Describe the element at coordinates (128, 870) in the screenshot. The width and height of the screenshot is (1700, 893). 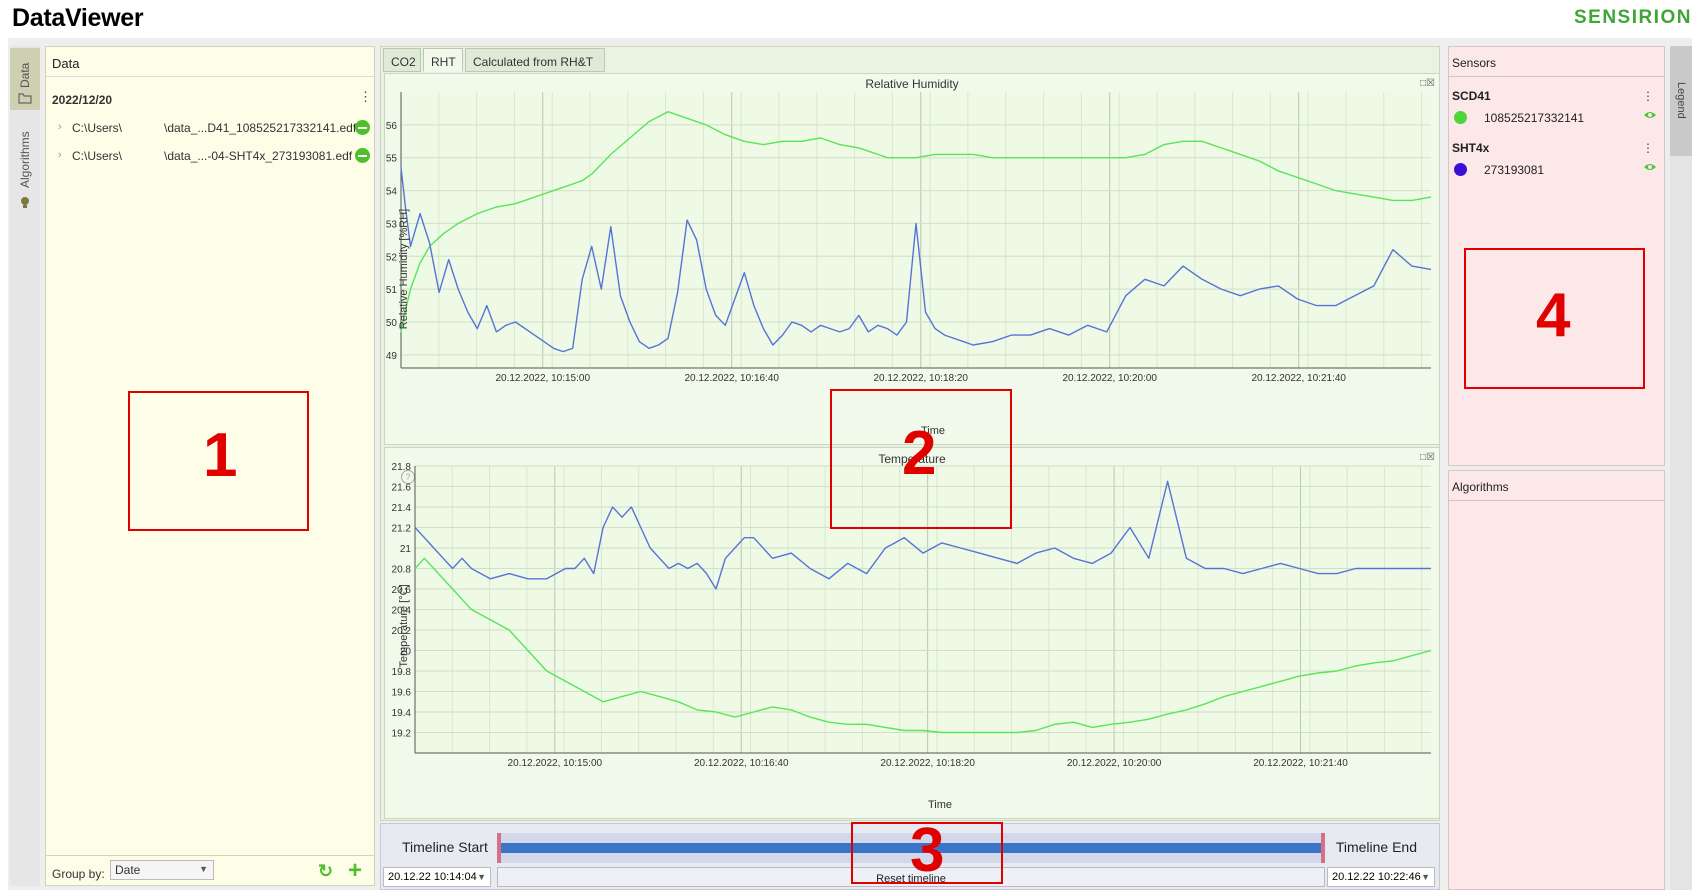
I see `group-by-value: Date` at that location.